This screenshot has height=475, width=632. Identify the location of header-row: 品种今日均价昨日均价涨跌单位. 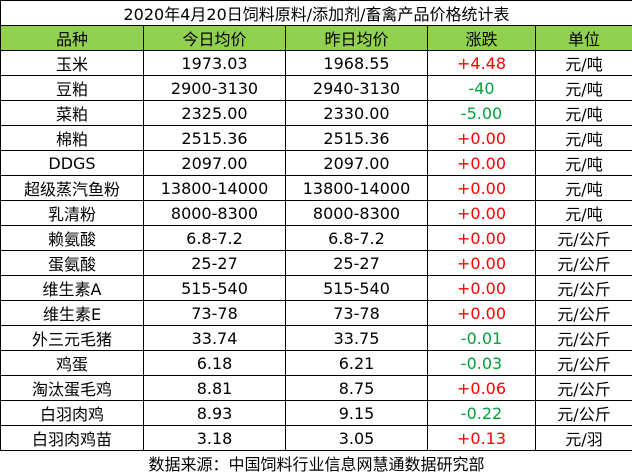
(316, 38).